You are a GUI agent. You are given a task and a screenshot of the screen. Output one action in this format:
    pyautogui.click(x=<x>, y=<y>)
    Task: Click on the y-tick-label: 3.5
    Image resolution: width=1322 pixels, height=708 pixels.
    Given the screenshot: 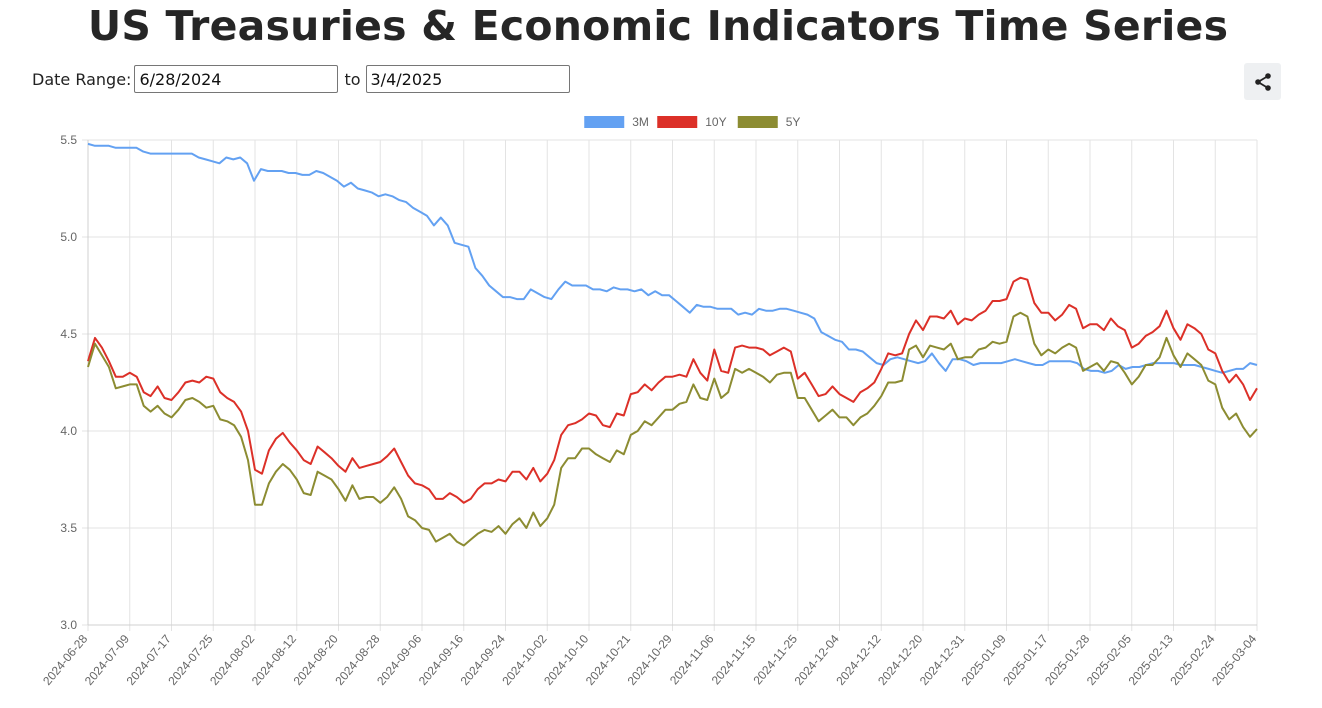 What is the action you would take?
    pyautogui.click(x=68, y=528)
    